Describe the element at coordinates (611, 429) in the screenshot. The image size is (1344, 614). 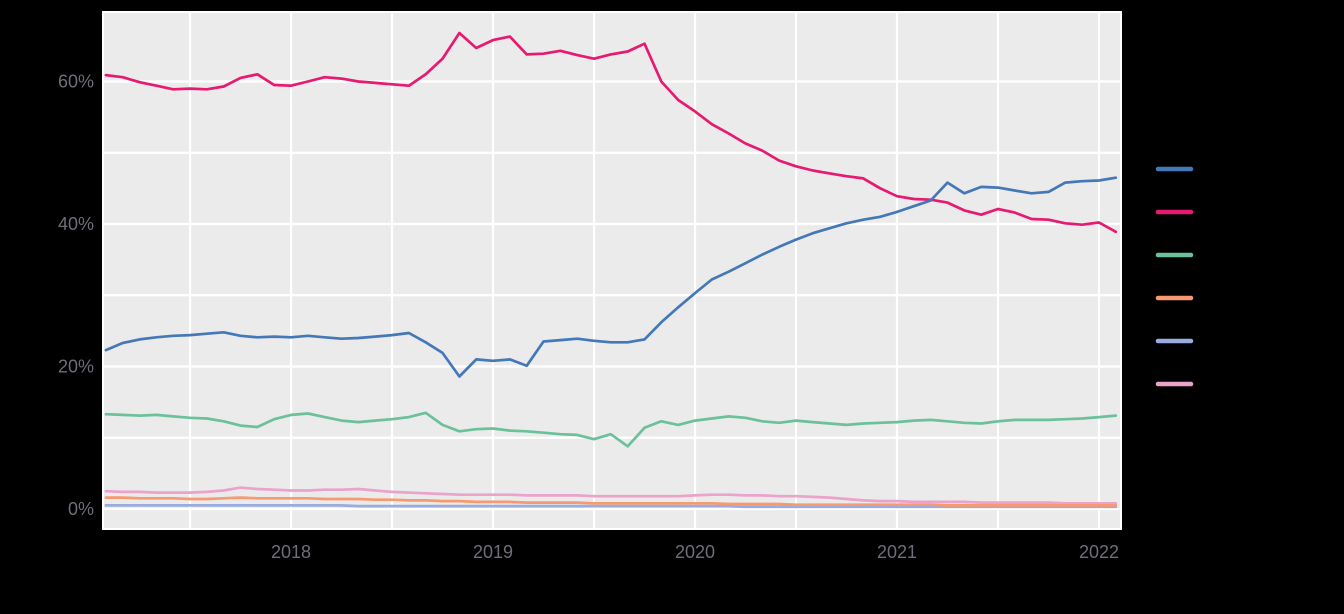
I see `series-line-green` at that location.